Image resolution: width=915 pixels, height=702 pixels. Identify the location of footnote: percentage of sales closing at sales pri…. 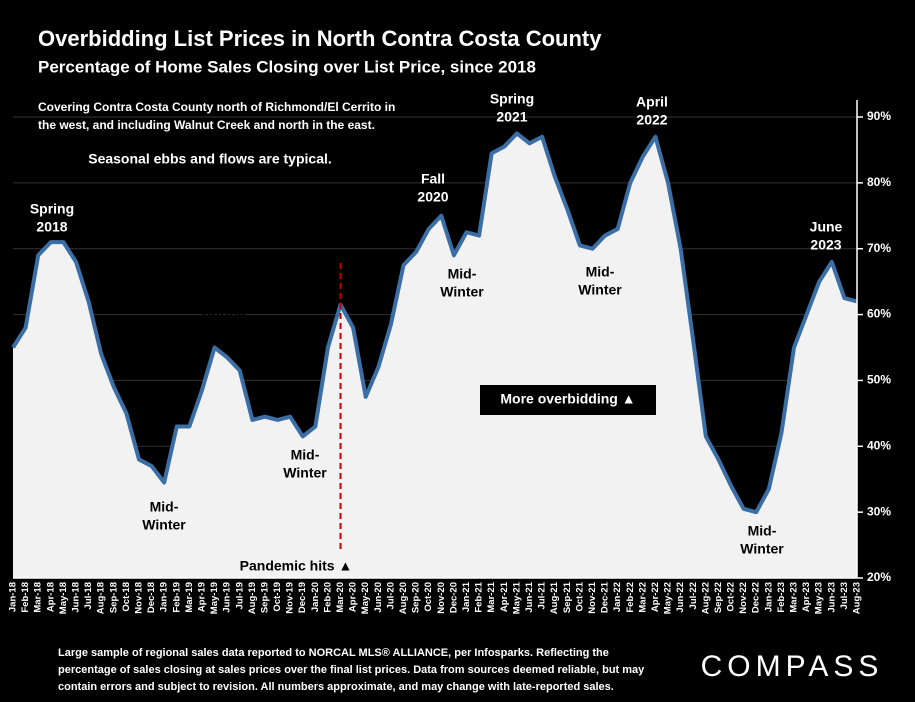
(351, 670).